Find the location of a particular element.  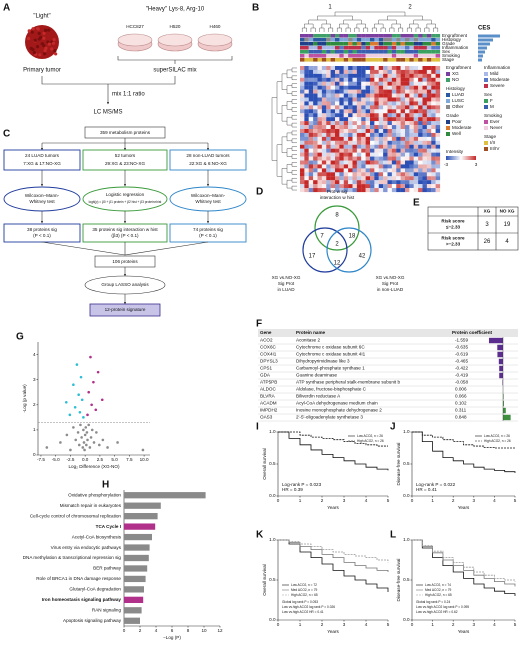

x-tick-label: 10 is located at coordinates (204, 630).